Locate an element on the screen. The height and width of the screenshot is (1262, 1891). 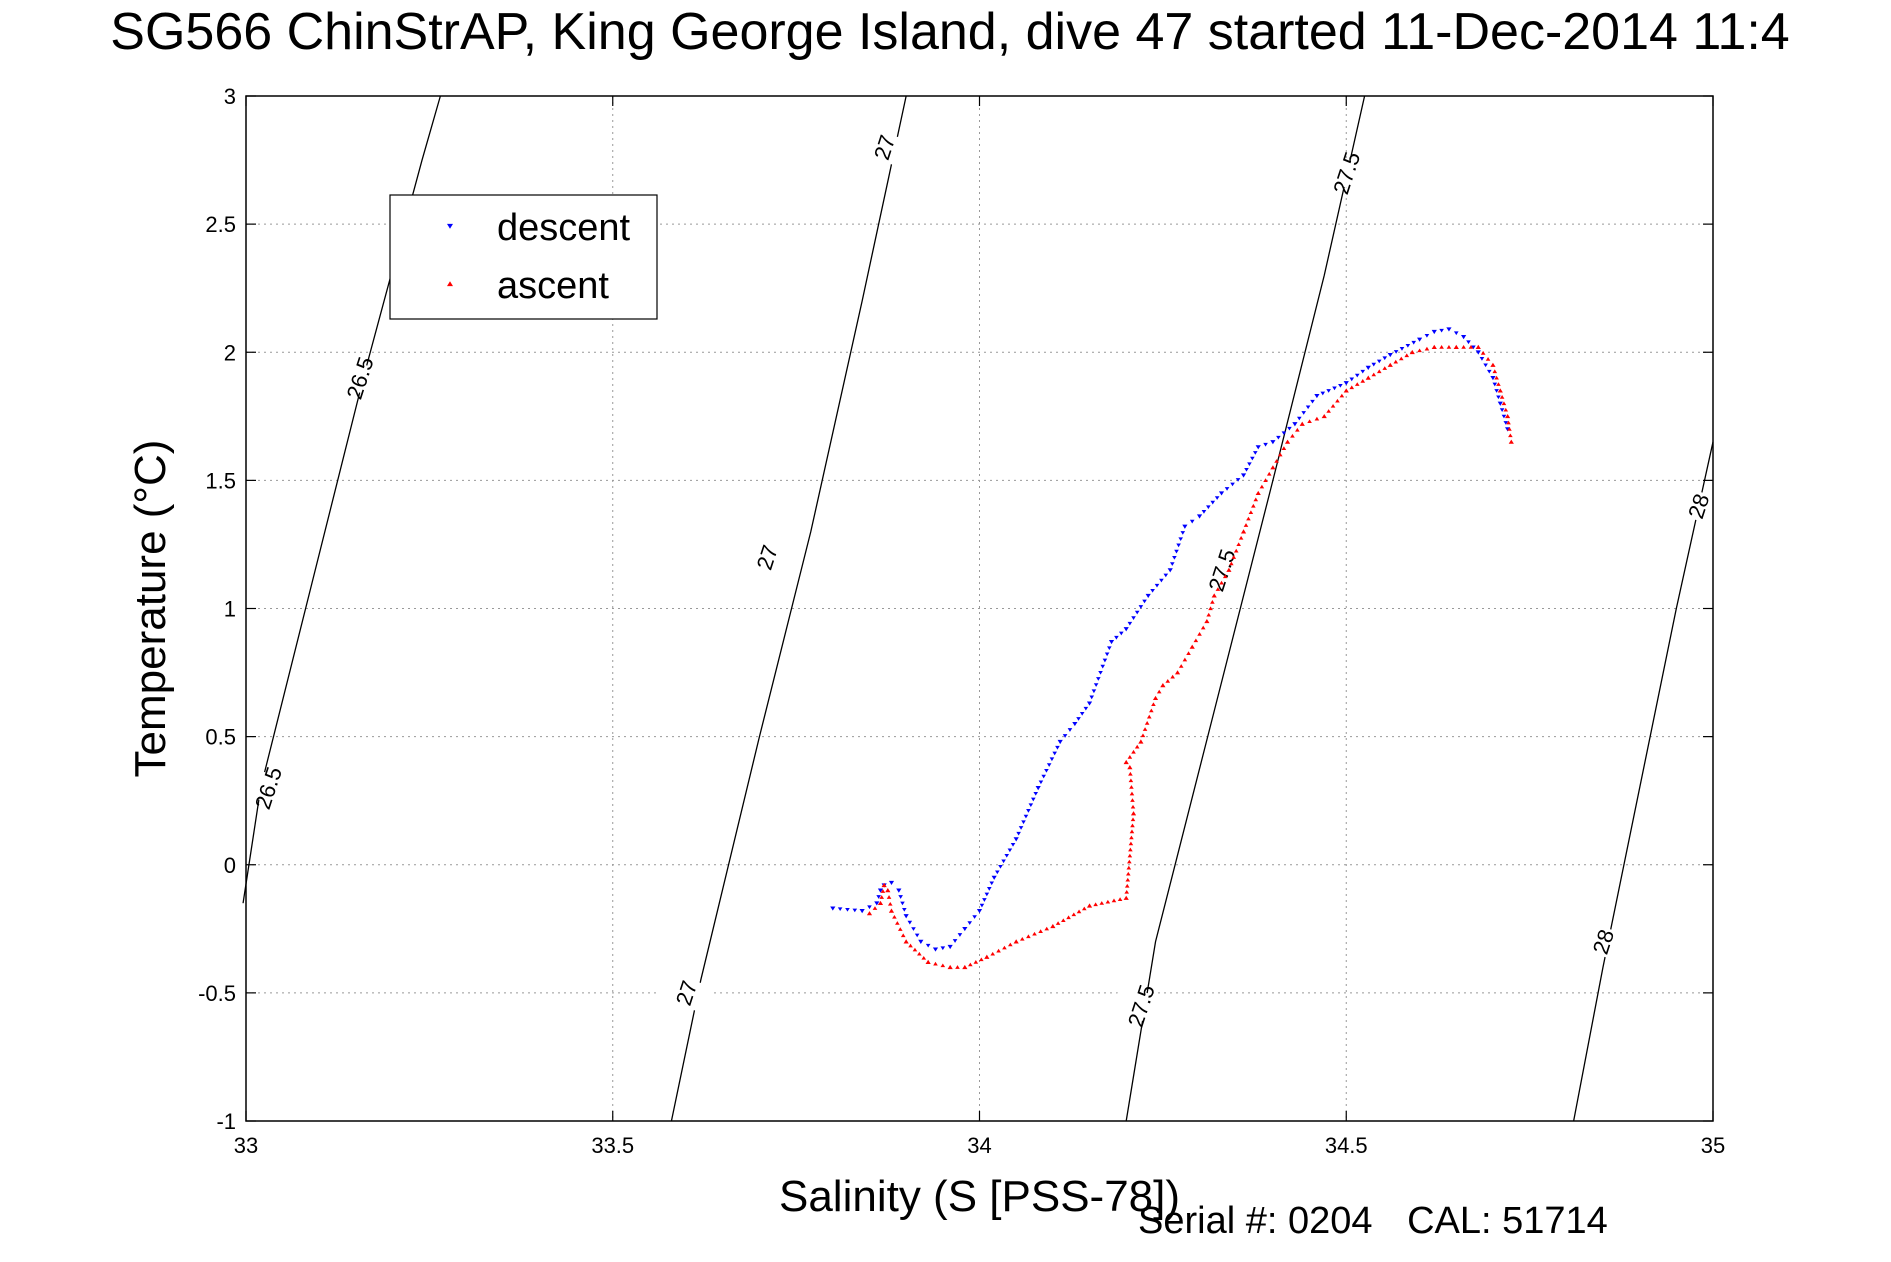
y-tick-label: 3 is located at coordinates (230, 96).